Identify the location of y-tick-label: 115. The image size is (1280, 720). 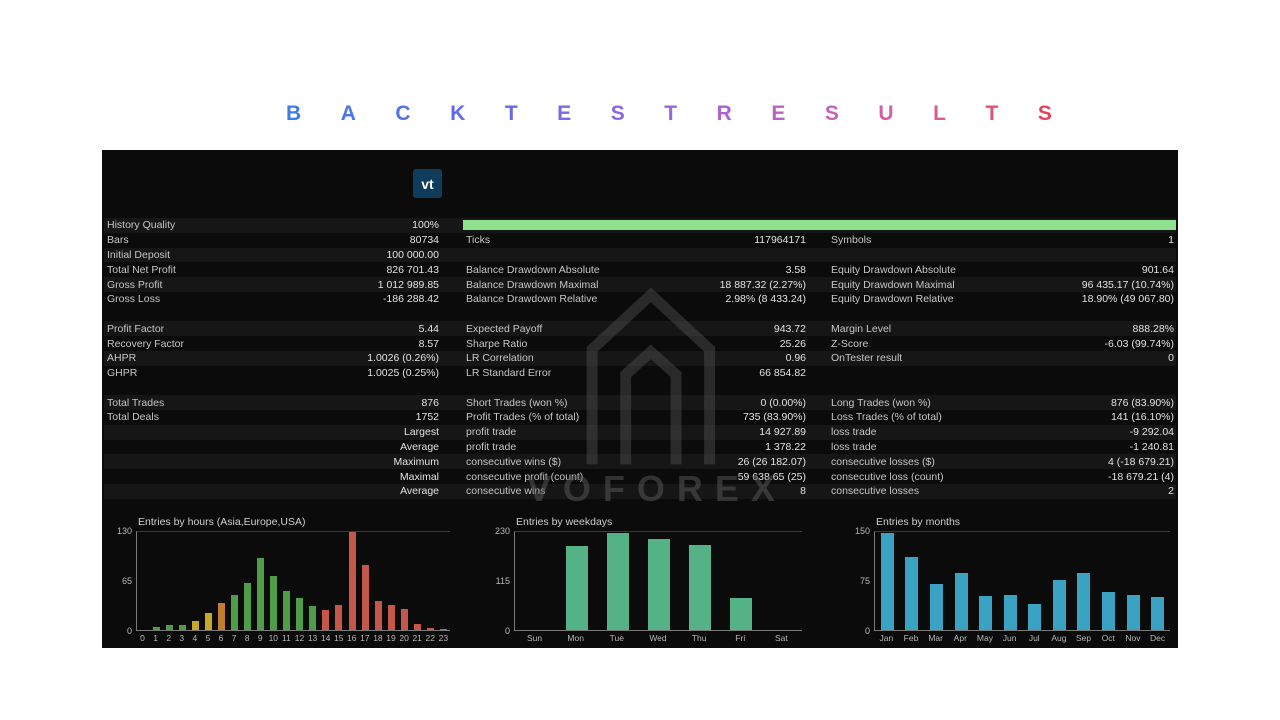
(502, 581).